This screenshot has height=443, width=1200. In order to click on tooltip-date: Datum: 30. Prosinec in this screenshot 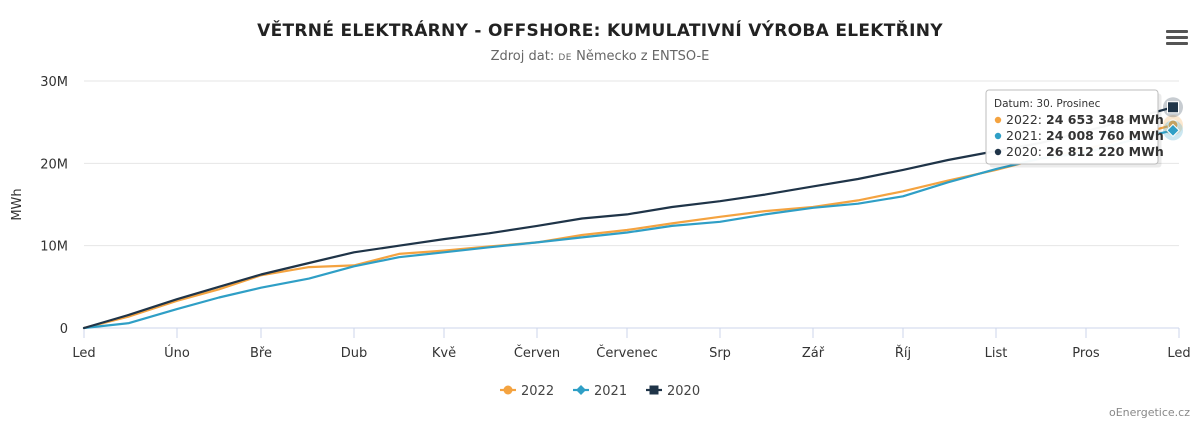, I will do `click(1047, 104)`.